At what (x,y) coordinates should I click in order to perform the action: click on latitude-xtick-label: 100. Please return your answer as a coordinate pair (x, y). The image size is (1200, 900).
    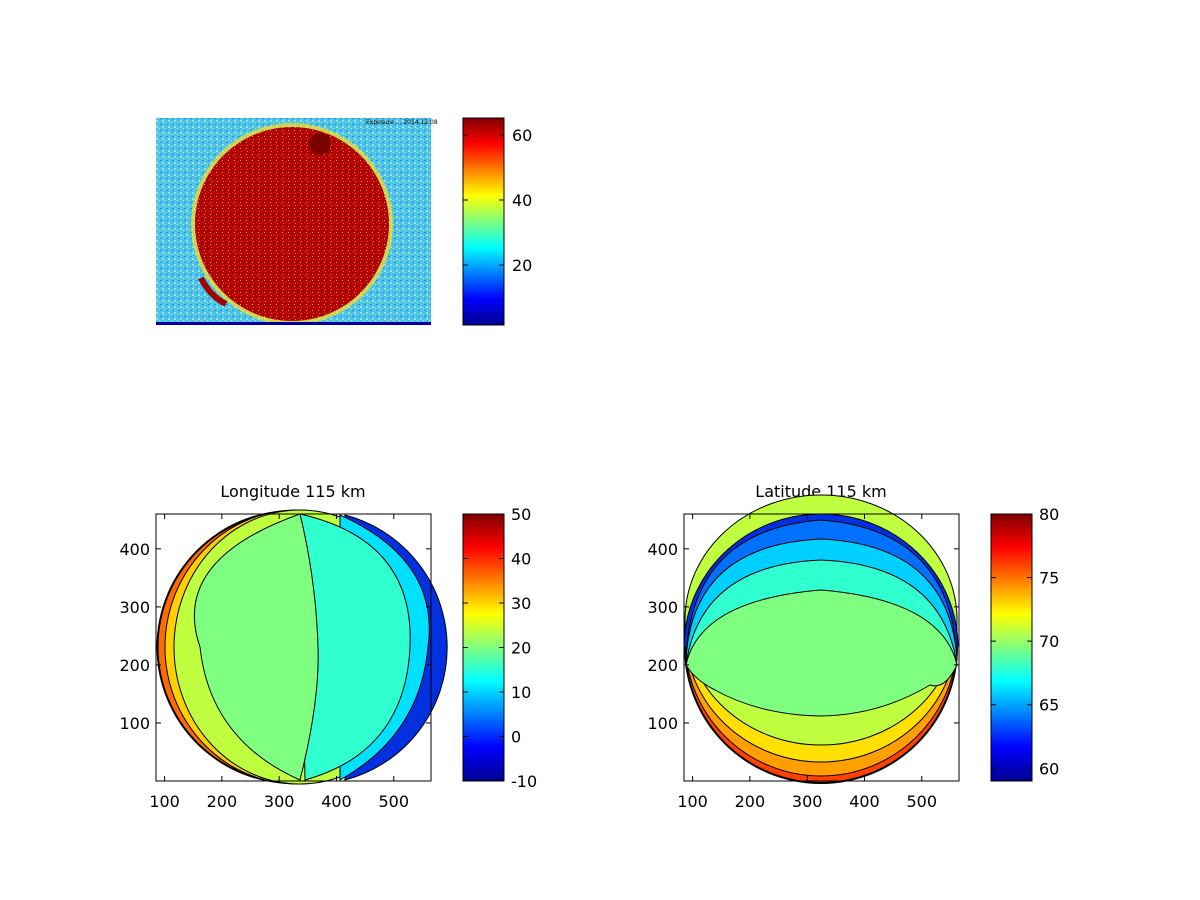
    Looking at the image, I should click on (692, 801).